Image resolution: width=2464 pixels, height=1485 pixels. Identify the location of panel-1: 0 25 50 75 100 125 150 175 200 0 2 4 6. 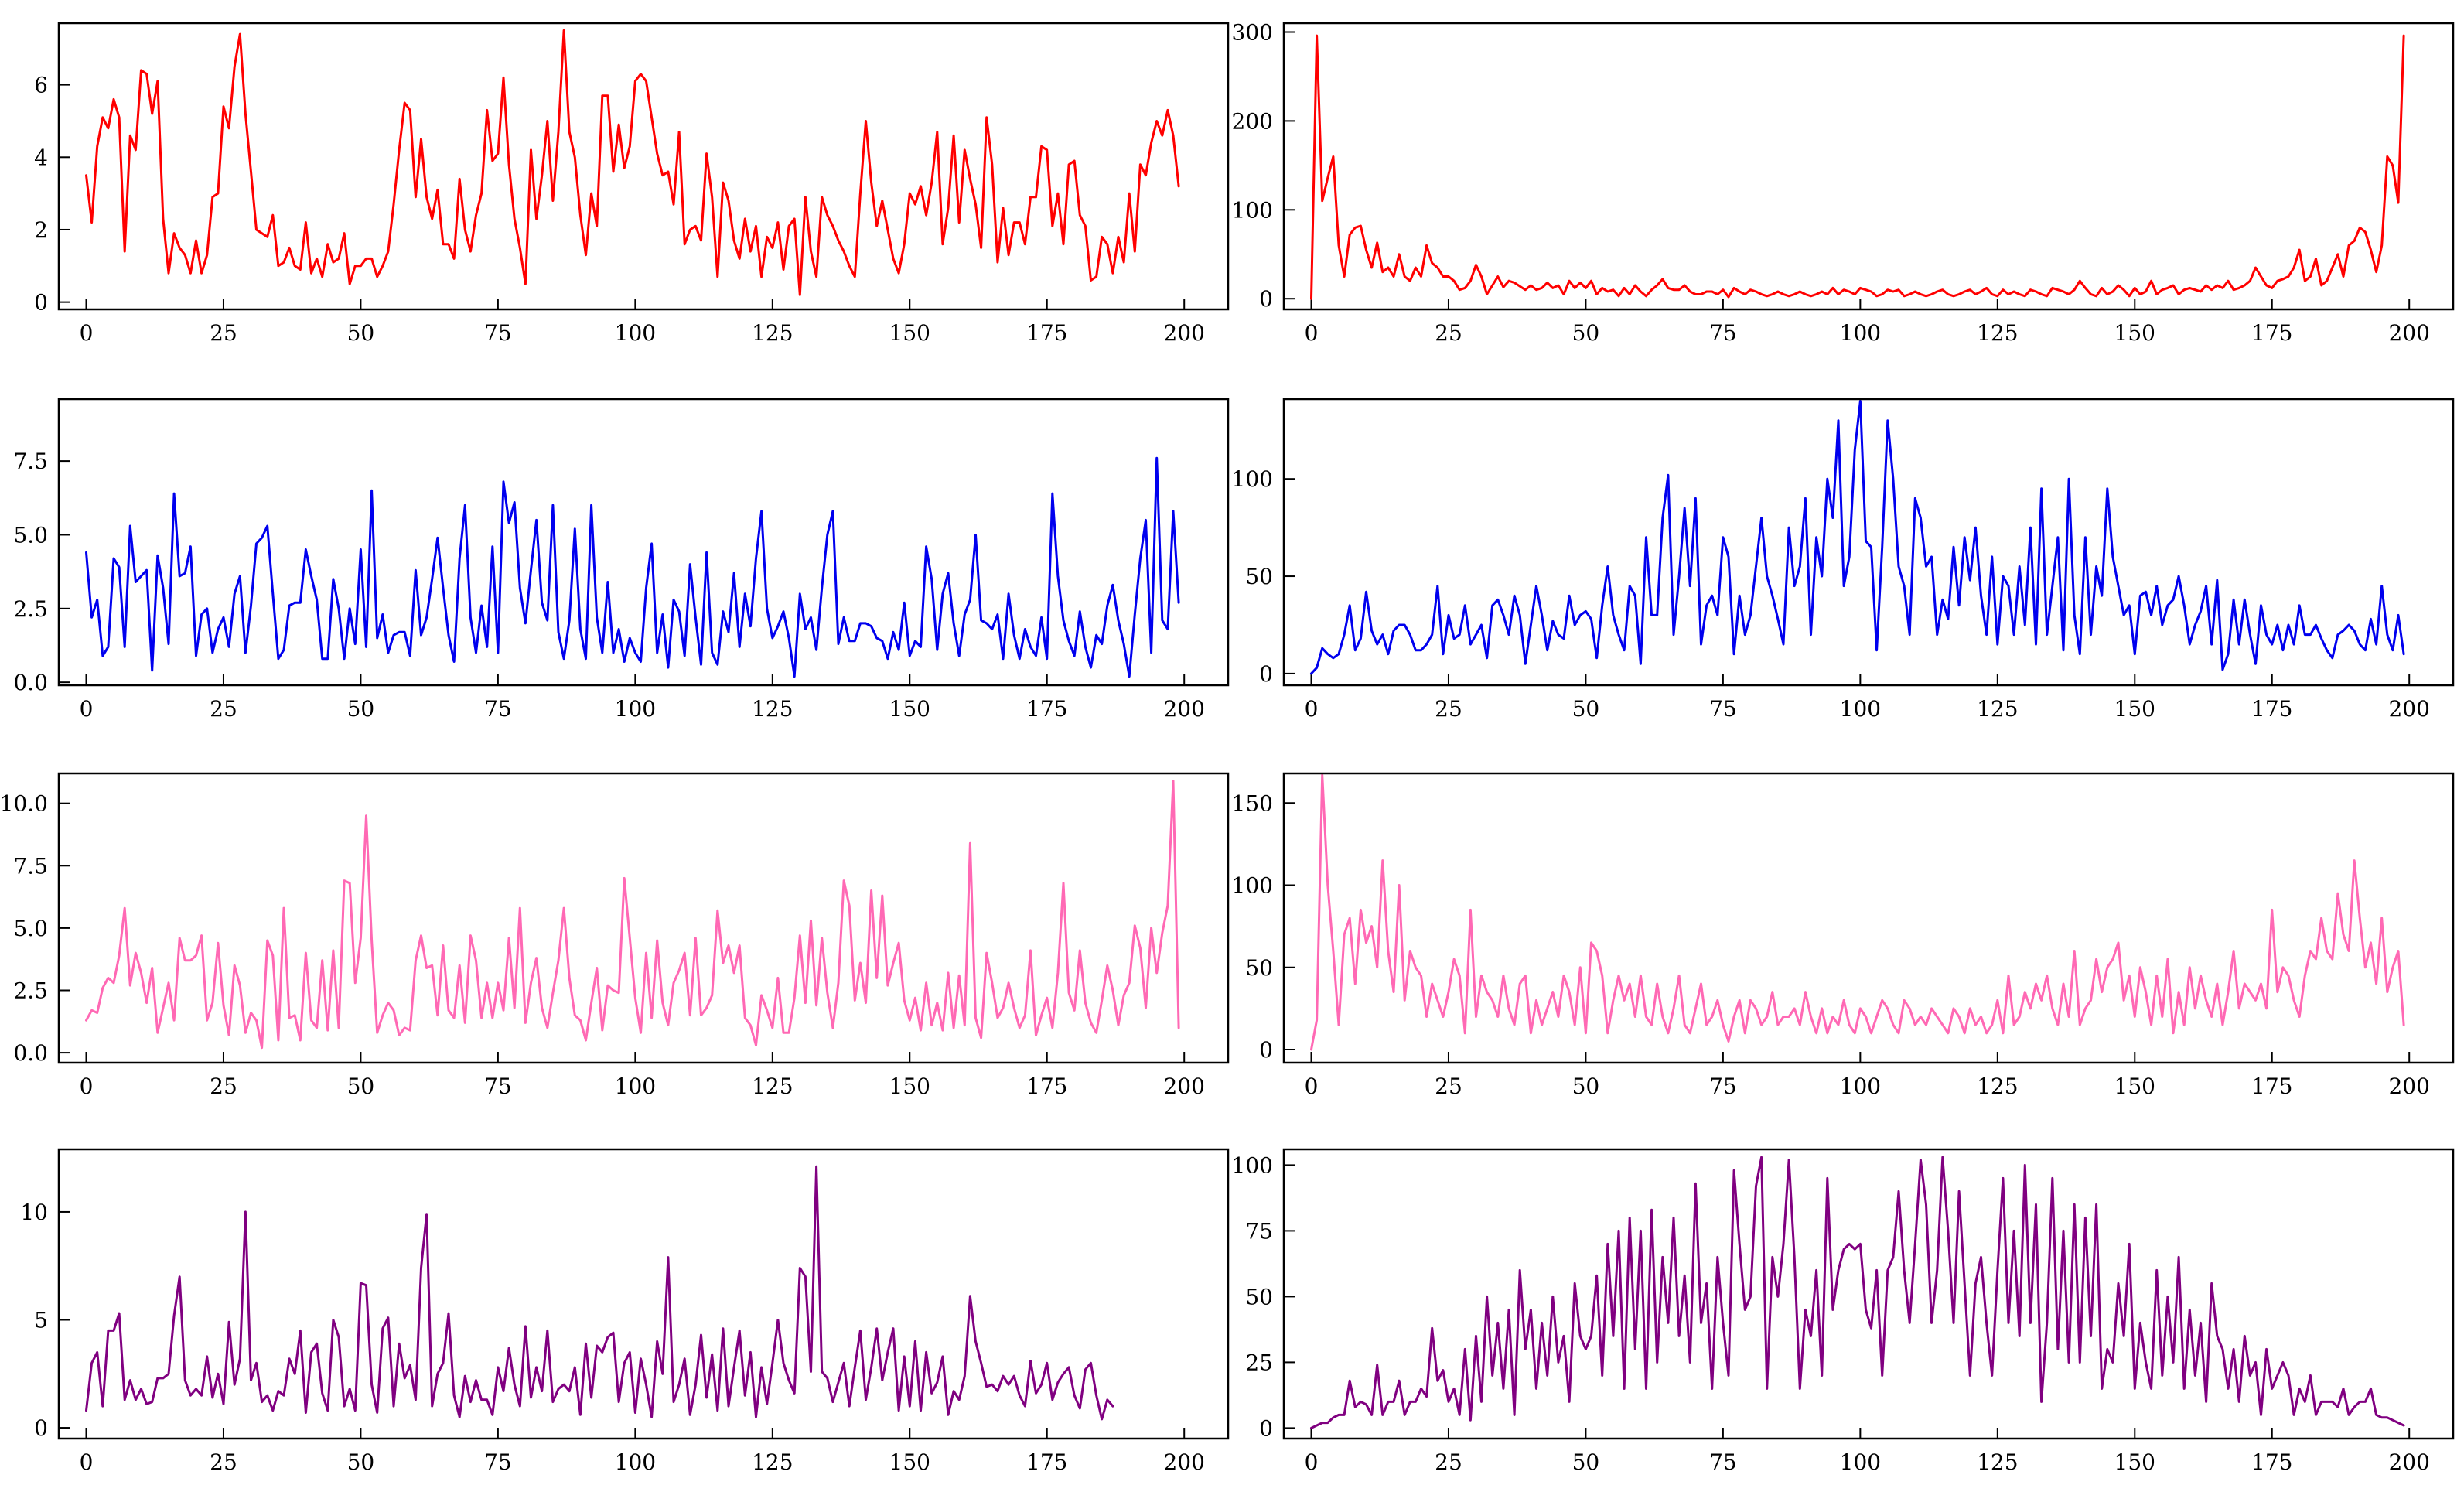
(632, 184).